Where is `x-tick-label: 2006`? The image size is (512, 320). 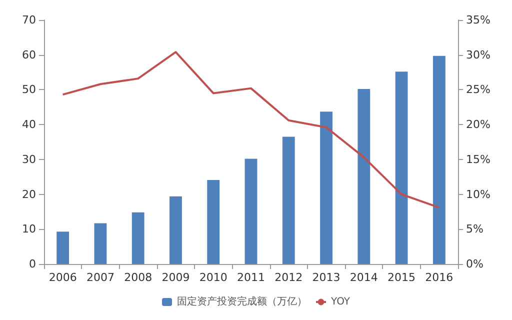 x-tick-label: 2006 is located at coordinates (62, 277).